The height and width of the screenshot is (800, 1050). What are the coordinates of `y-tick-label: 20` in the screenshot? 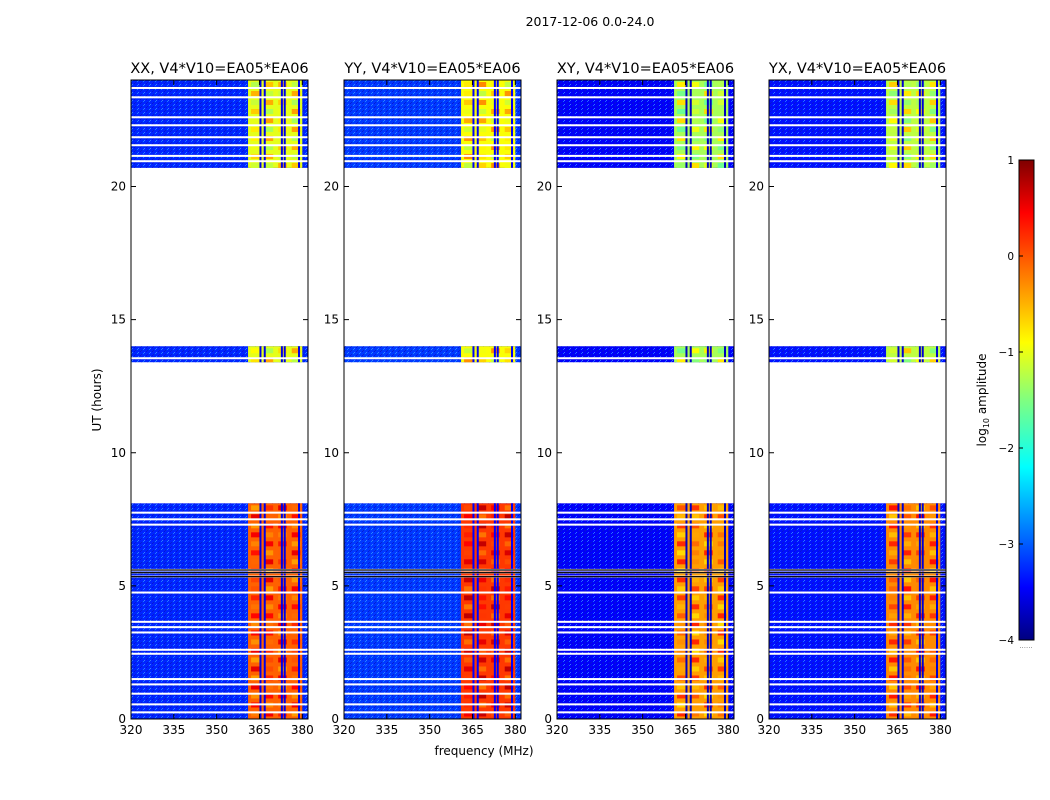 It's located at (331, 187).